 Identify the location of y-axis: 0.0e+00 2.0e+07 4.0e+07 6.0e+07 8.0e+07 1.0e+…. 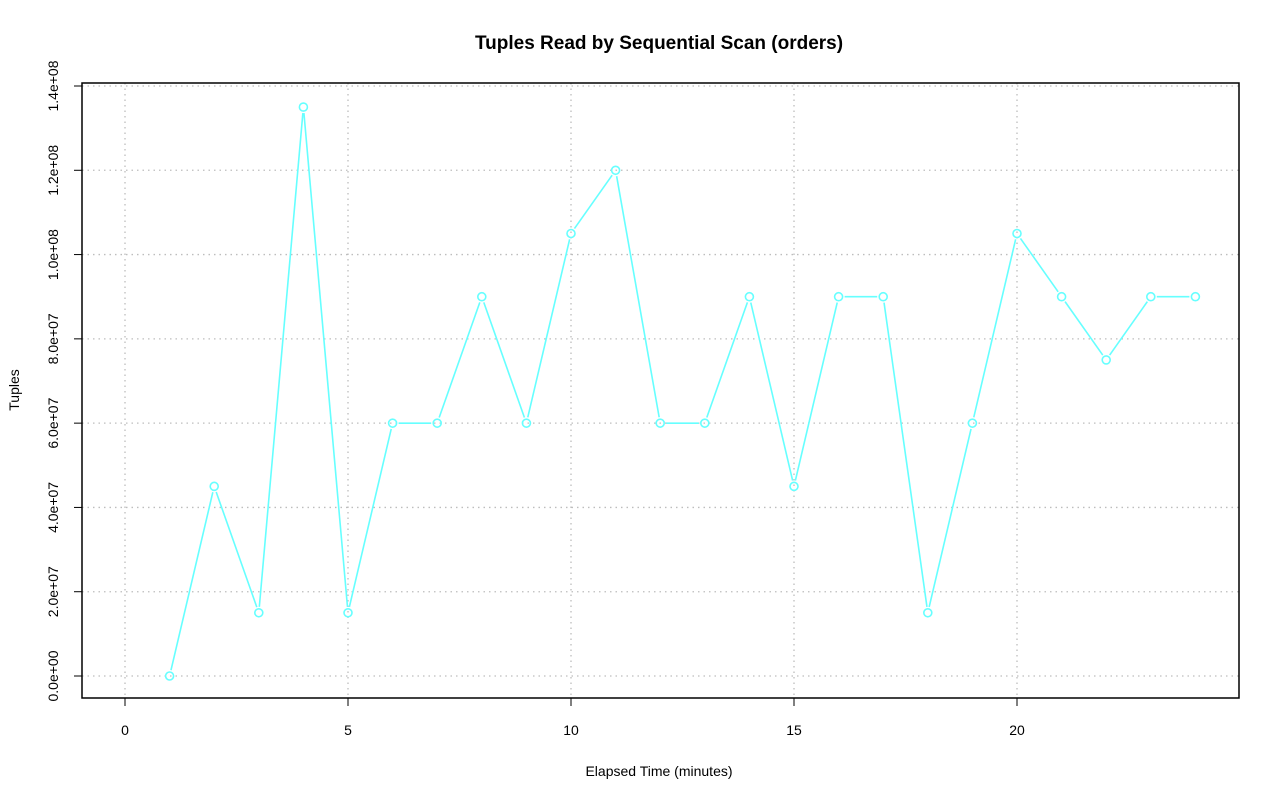
(63, 381).